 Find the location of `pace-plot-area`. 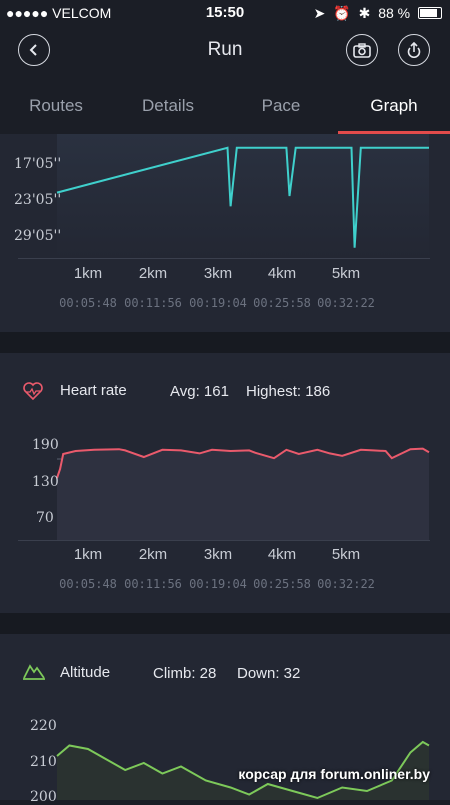

pace-plot-area is located at coordinates (243, 196).